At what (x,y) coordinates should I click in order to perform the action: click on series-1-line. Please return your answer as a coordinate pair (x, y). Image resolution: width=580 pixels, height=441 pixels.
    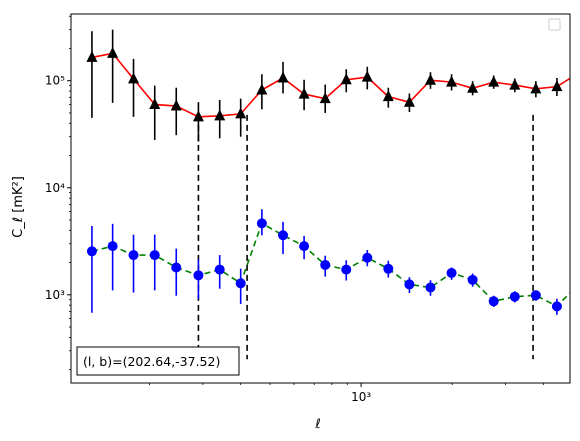
    Looking at the image, I should click on (330, 85).